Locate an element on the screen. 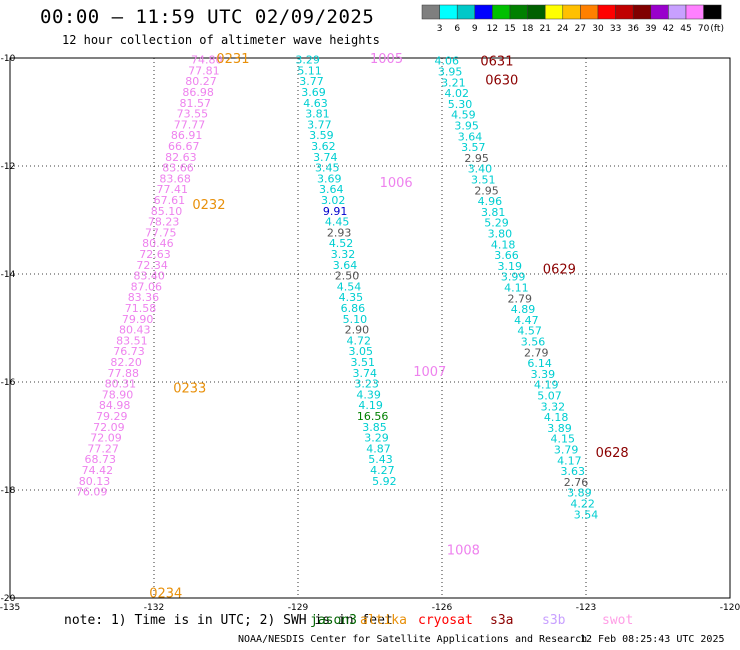 The image size is (740, 650). wave-height-label: 80.13 is located at coordinates (95, 481).